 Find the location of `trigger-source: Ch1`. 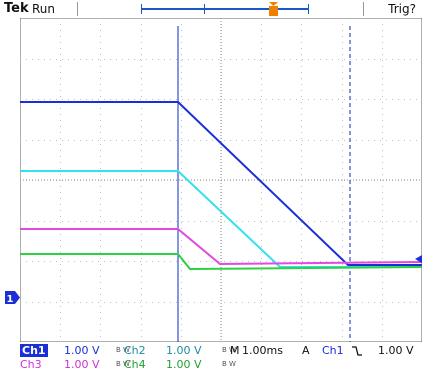

trigger-source: Ch1 is located at coordinates (333, 350).